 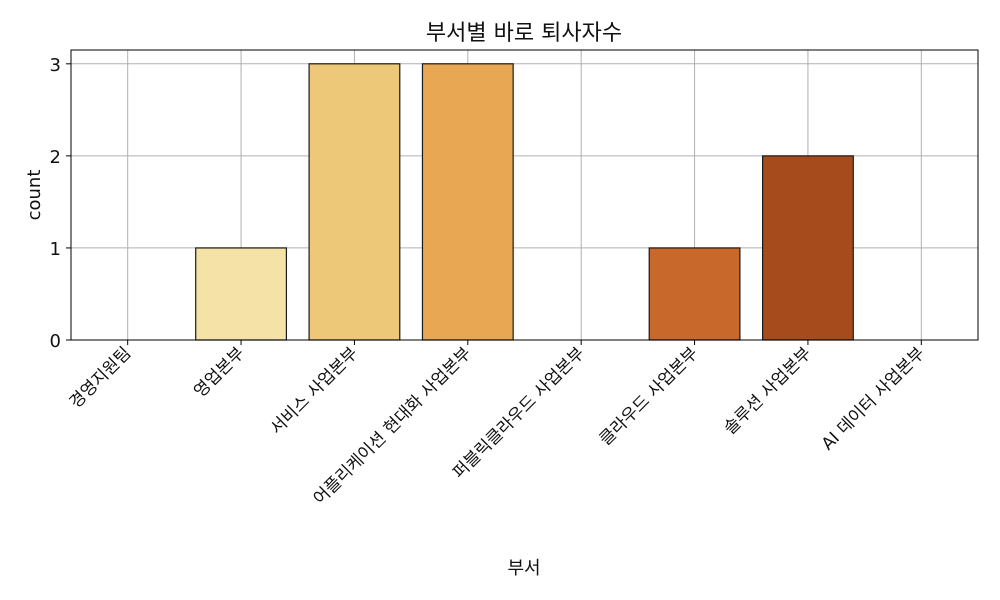 I want to click on y-tick-label: 0, so click(x=55, y=341).